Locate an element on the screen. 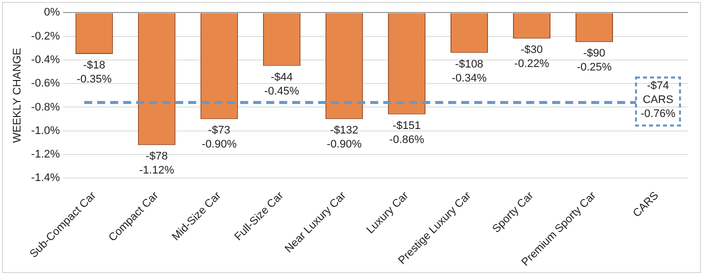 The image size is (703, 275). data-label: -$78 -1.12% is located at coordinates (156, 163).